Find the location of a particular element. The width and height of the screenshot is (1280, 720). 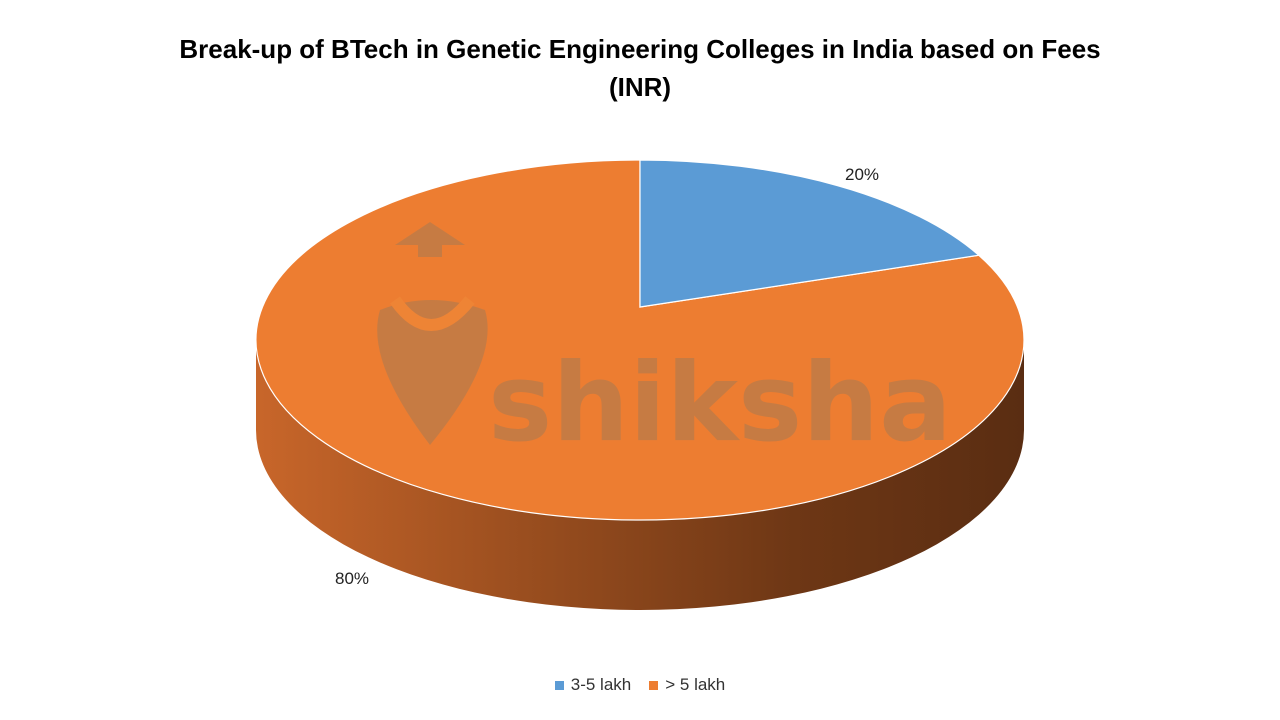

legend-label: 3-5 lakh is located at coordinates (601, 684).